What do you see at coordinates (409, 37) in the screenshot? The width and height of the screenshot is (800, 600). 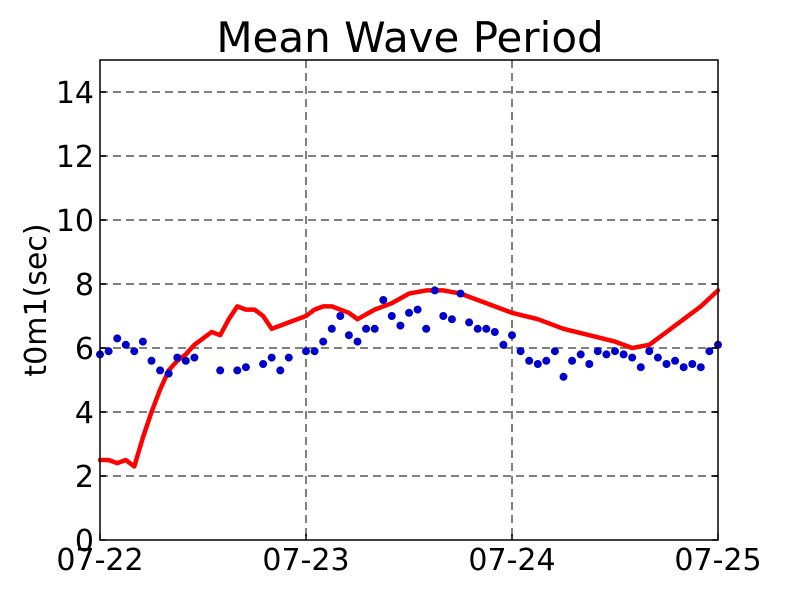 I see `chart-title: Mean Wave Period` at bounding box center [409, 37].